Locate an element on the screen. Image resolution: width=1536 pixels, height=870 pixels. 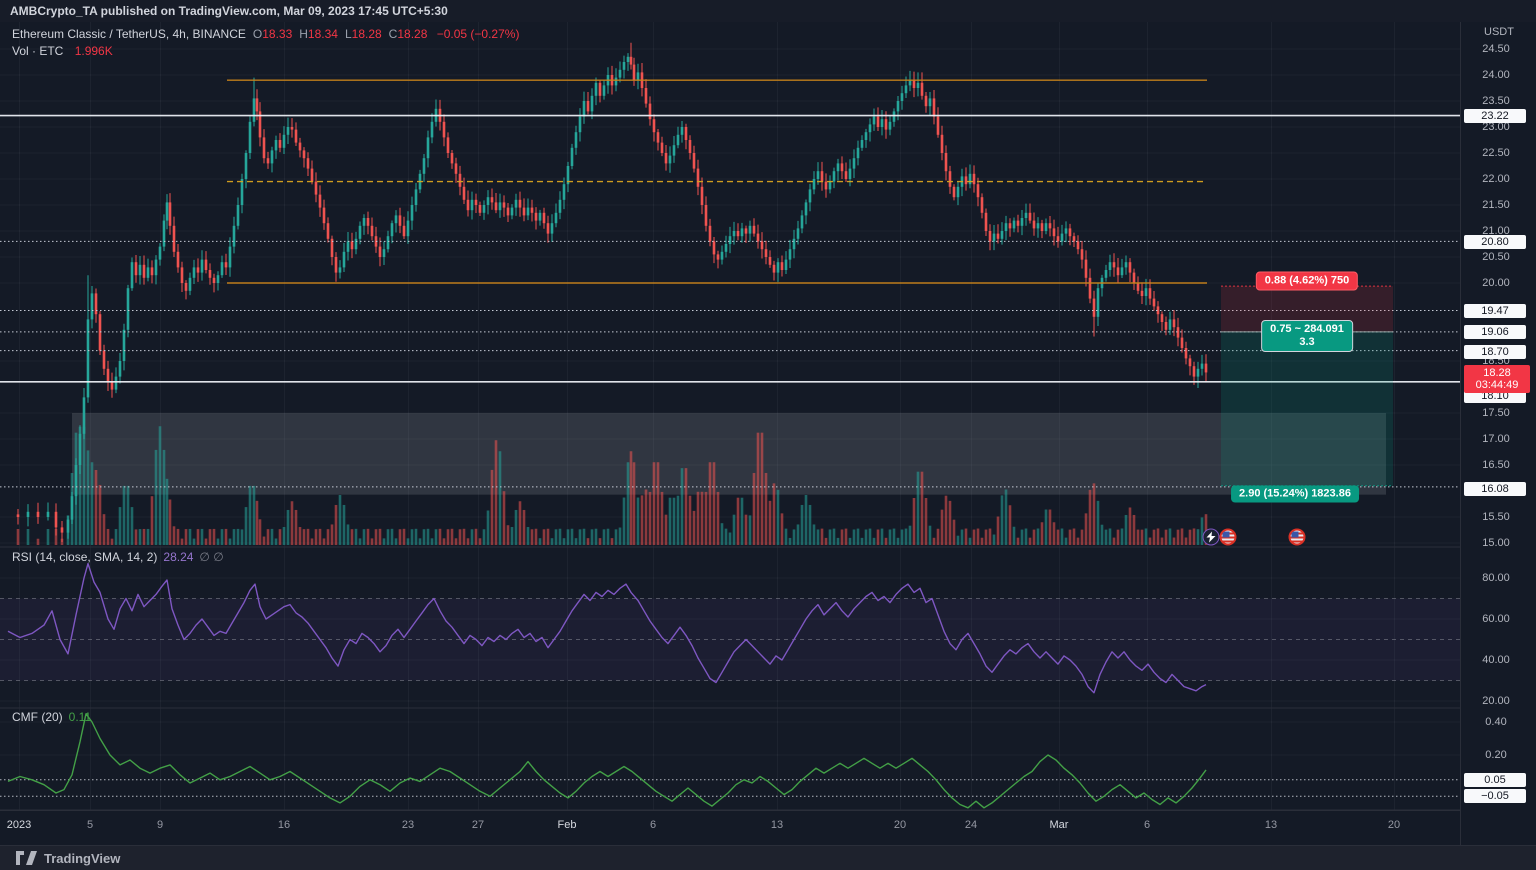
close-label: C is located at coordinates (393, 34).